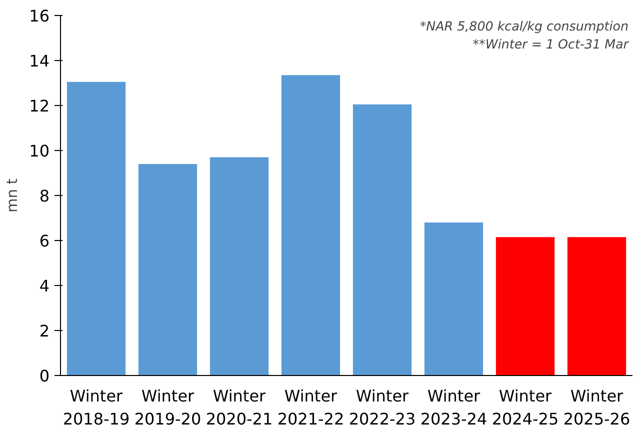  Describe the element at coordinates (39, 16) in the screenshot. I see `y-tick-label: 16` at that location.